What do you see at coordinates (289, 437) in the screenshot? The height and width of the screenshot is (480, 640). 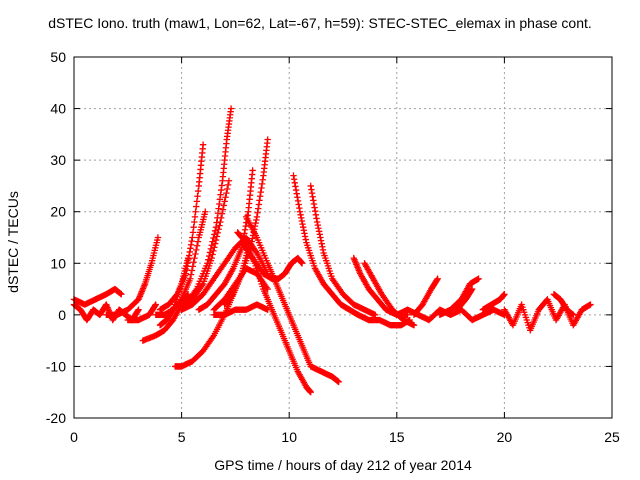 I see `x-tick-label: 10` at bounding box center [289, 437].